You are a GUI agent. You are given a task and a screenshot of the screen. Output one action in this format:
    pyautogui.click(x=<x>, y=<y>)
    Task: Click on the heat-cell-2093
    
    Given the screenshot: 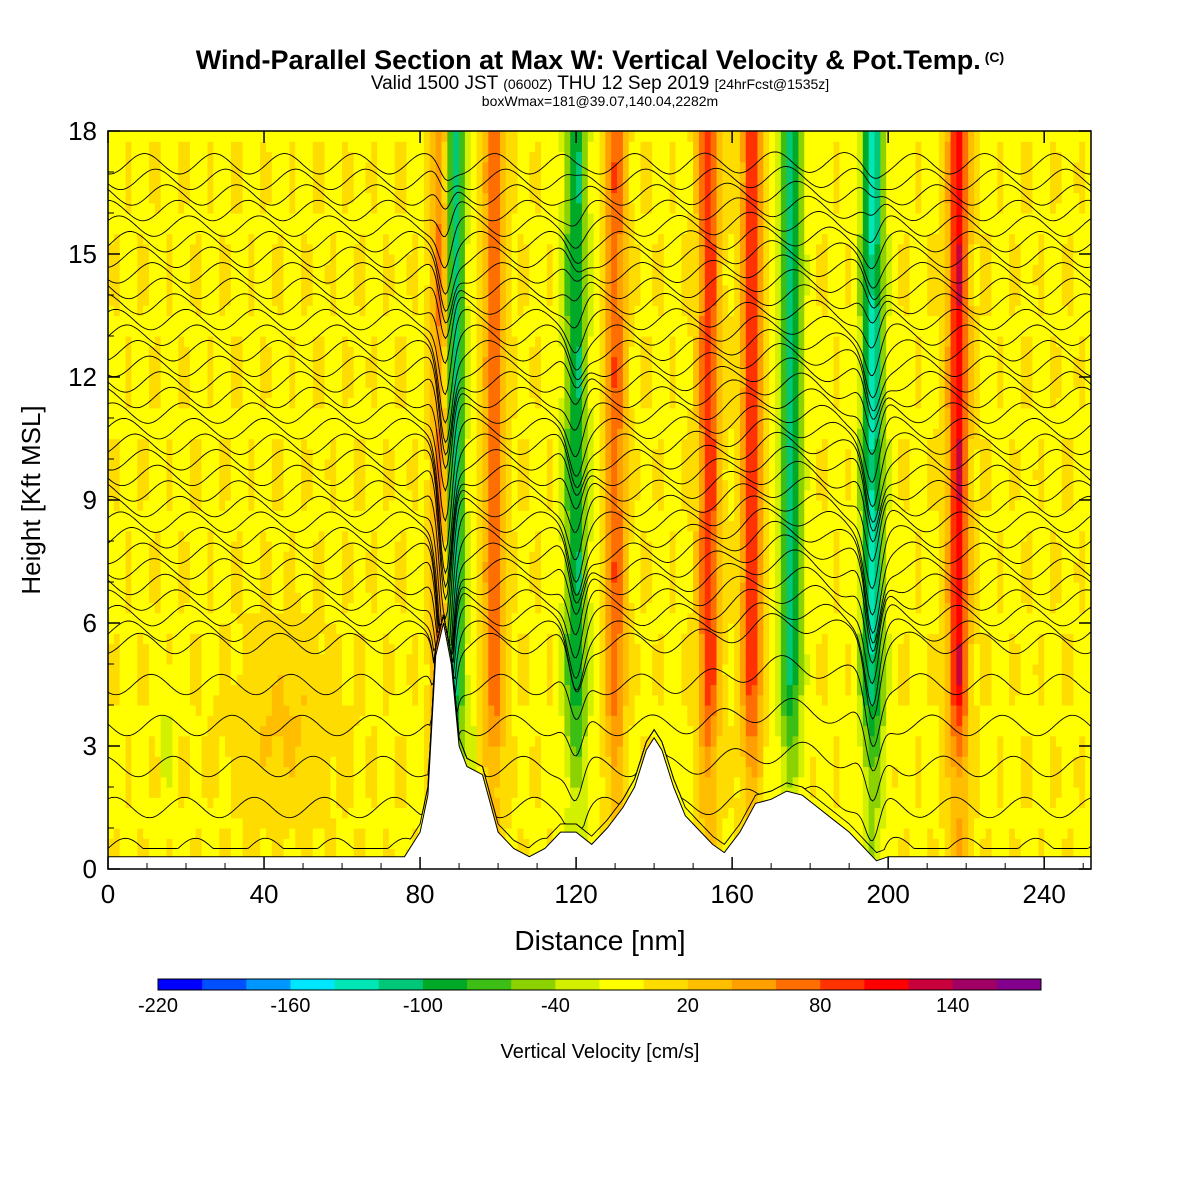 What is the action you would take?
    pyautogui.click(x=281, y=813)
    